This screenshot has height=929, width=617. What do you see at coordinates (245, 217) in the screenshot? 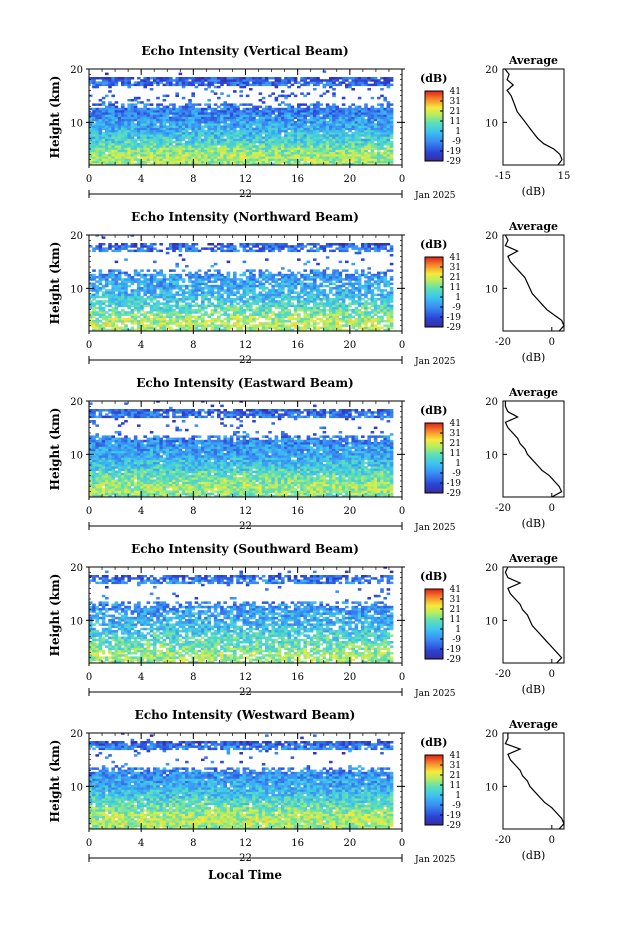
I see `panel-title: Echo Intensity (Northward Beam)` at bounding box center [245, 217].